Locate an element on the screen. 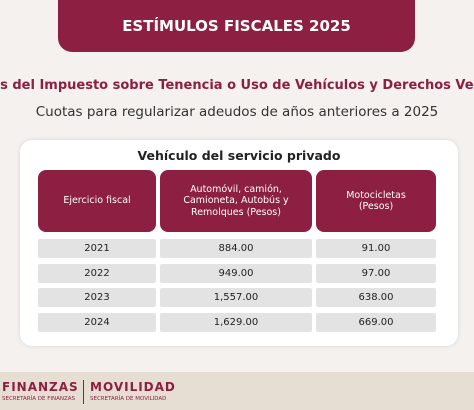 Image resolution: width=474 pixels, height=410 pixels. table-cell: 91.00 is located at coordinates (376, 248).